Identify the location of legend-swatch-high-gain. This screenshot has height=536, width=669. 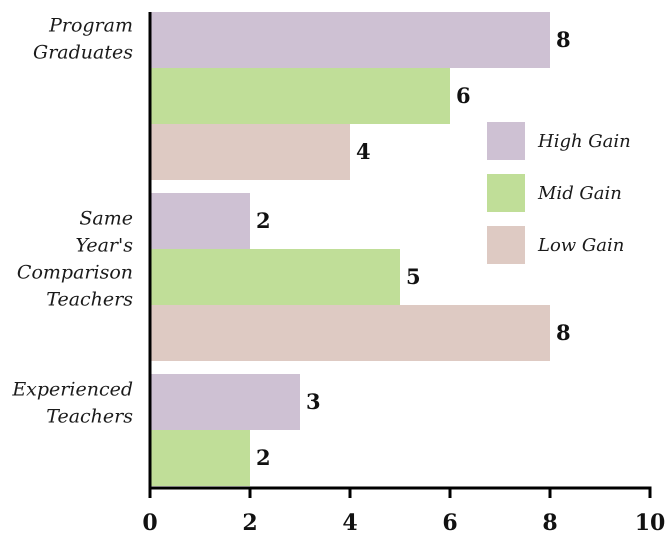
(506, 141).